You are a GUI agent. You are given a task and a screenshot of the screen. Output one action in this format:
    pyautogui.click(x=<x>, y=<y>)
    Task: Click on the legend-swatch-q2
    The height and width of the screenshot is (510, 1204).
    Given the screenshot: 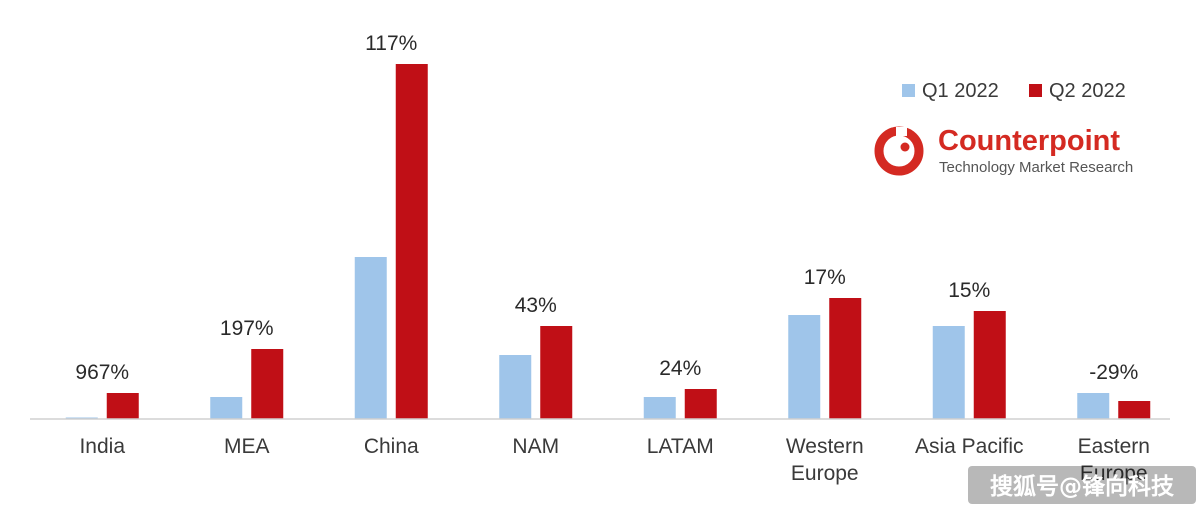 What is the action you would take?
    pyautogui.click(x=1035, y=90)
    